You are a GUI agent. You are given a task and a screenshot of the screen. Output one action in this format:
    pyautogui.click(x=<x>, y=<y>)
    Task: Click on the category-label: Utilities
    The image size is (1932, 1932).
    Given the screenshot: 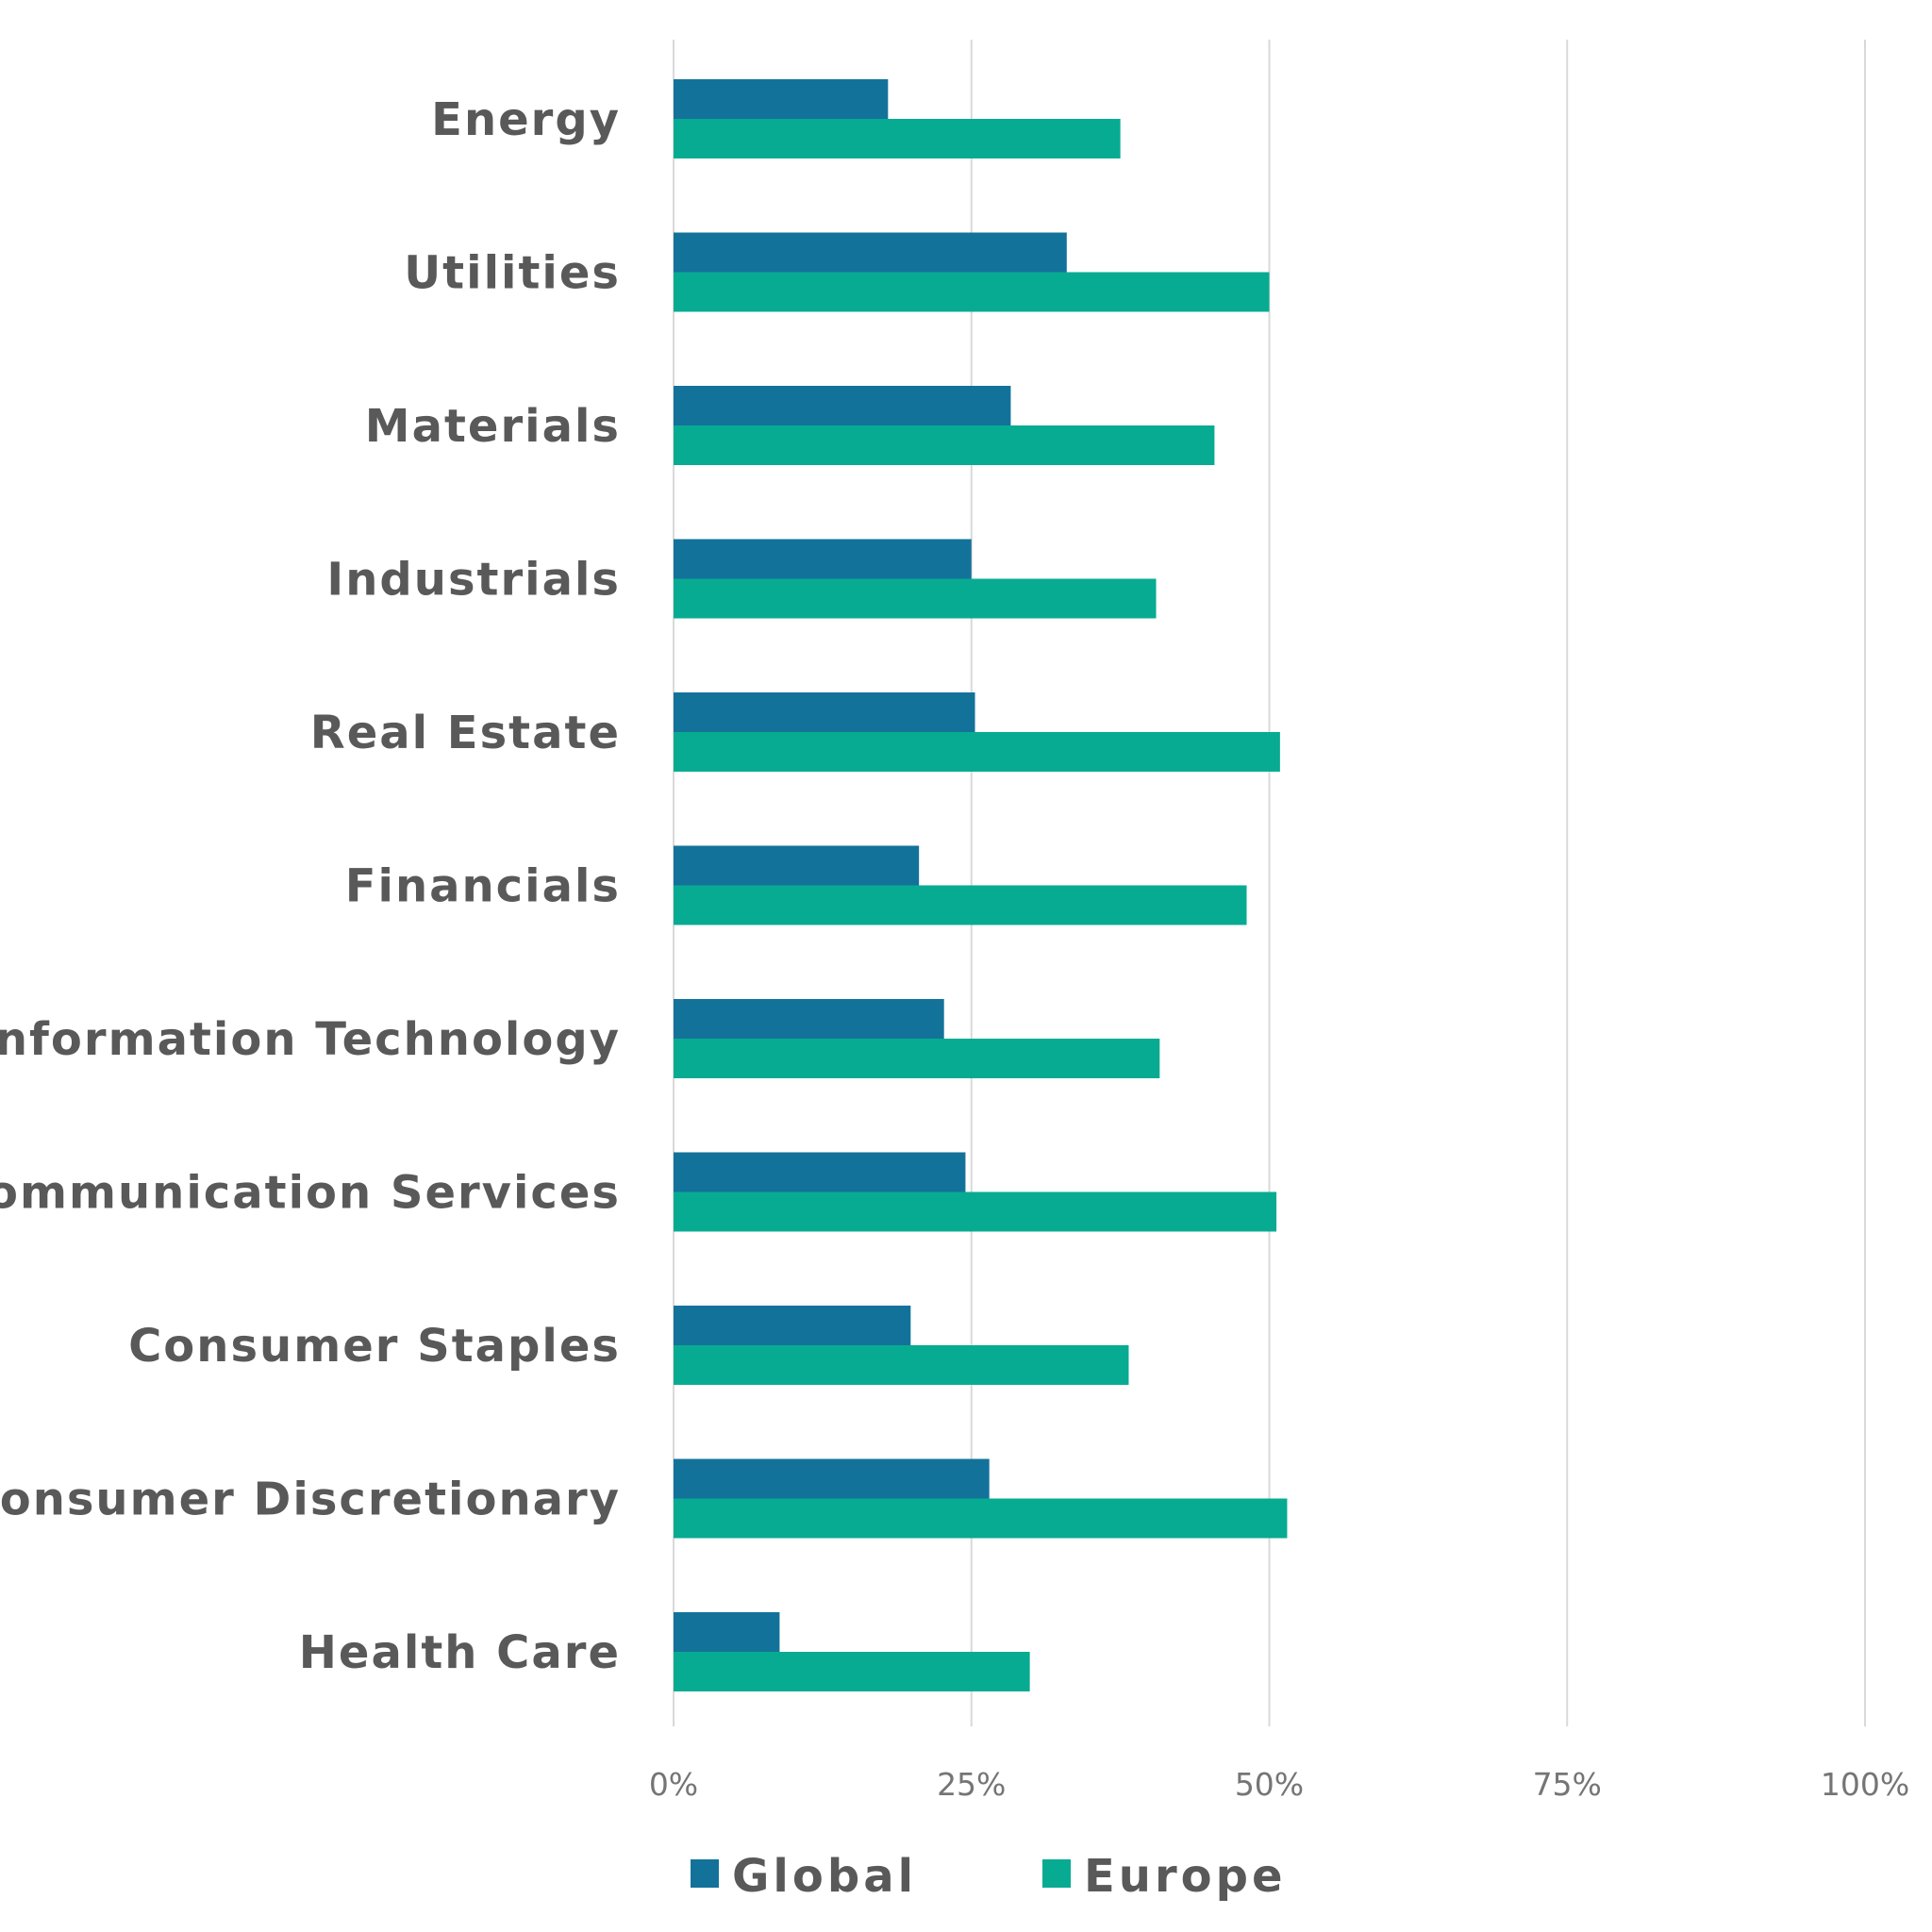 What is the action you would take?
    pyautogui.click(x=512, y=274)
    